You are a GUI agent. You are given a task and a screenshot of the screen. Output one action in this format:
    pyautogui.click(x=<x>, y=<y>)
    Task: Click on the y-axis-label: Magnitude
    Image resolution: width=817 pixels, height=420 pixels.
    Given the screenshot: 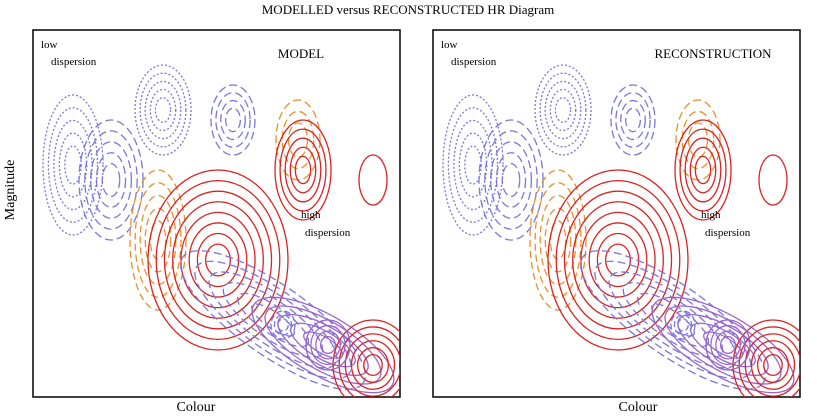 What is the action you would take?
    pyautogui.click(x=10, y=190)
    